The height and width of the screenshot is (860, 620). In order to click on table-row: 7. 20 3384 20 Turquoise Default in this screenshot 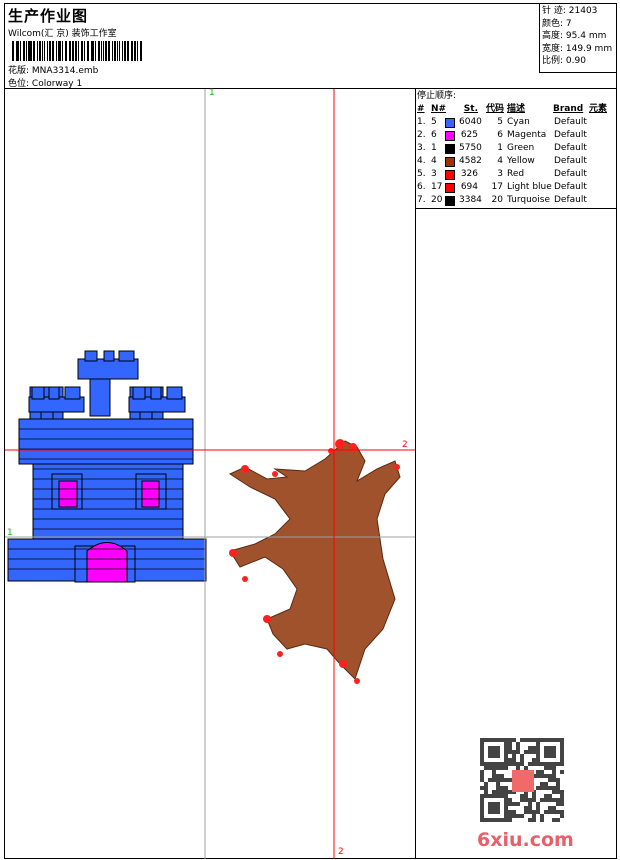, I will do `click(516, 200)`.